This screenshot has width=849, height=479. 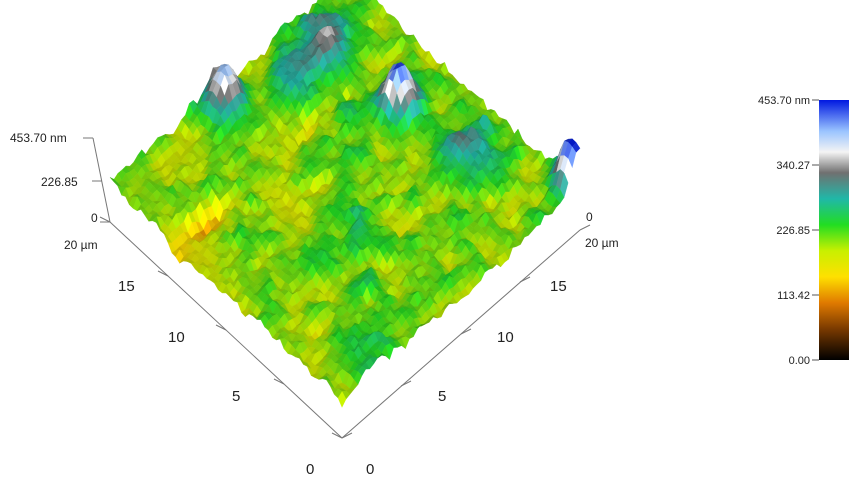 I want to click on surface-facet, so click(x=342, y=399).